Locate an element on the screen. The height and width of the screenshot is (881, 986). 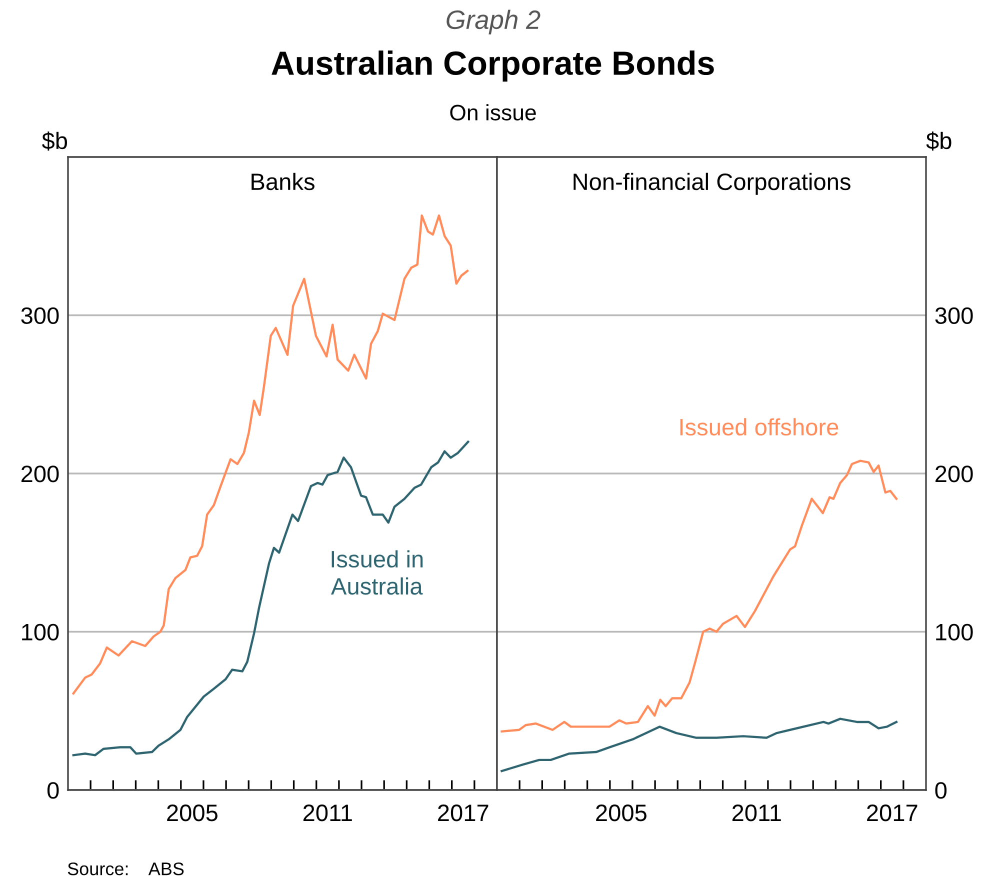
series-label: Issued offshore is located at coordinates (759, 427).